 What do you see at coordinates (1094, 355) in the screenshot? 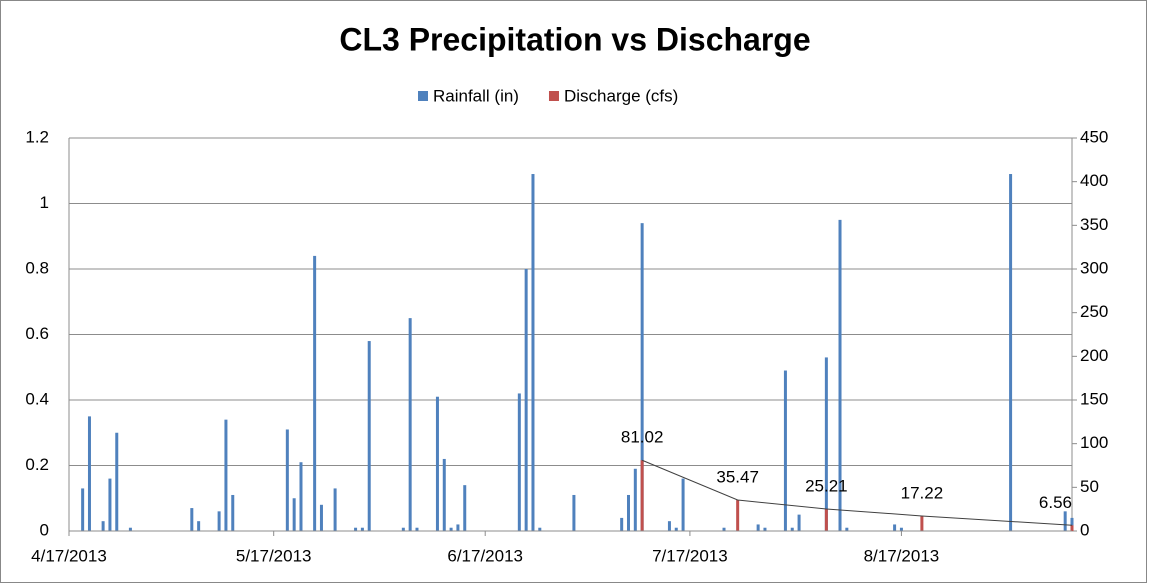
I see `y2-tick-label: 200` at bounding box center [1094, 355].